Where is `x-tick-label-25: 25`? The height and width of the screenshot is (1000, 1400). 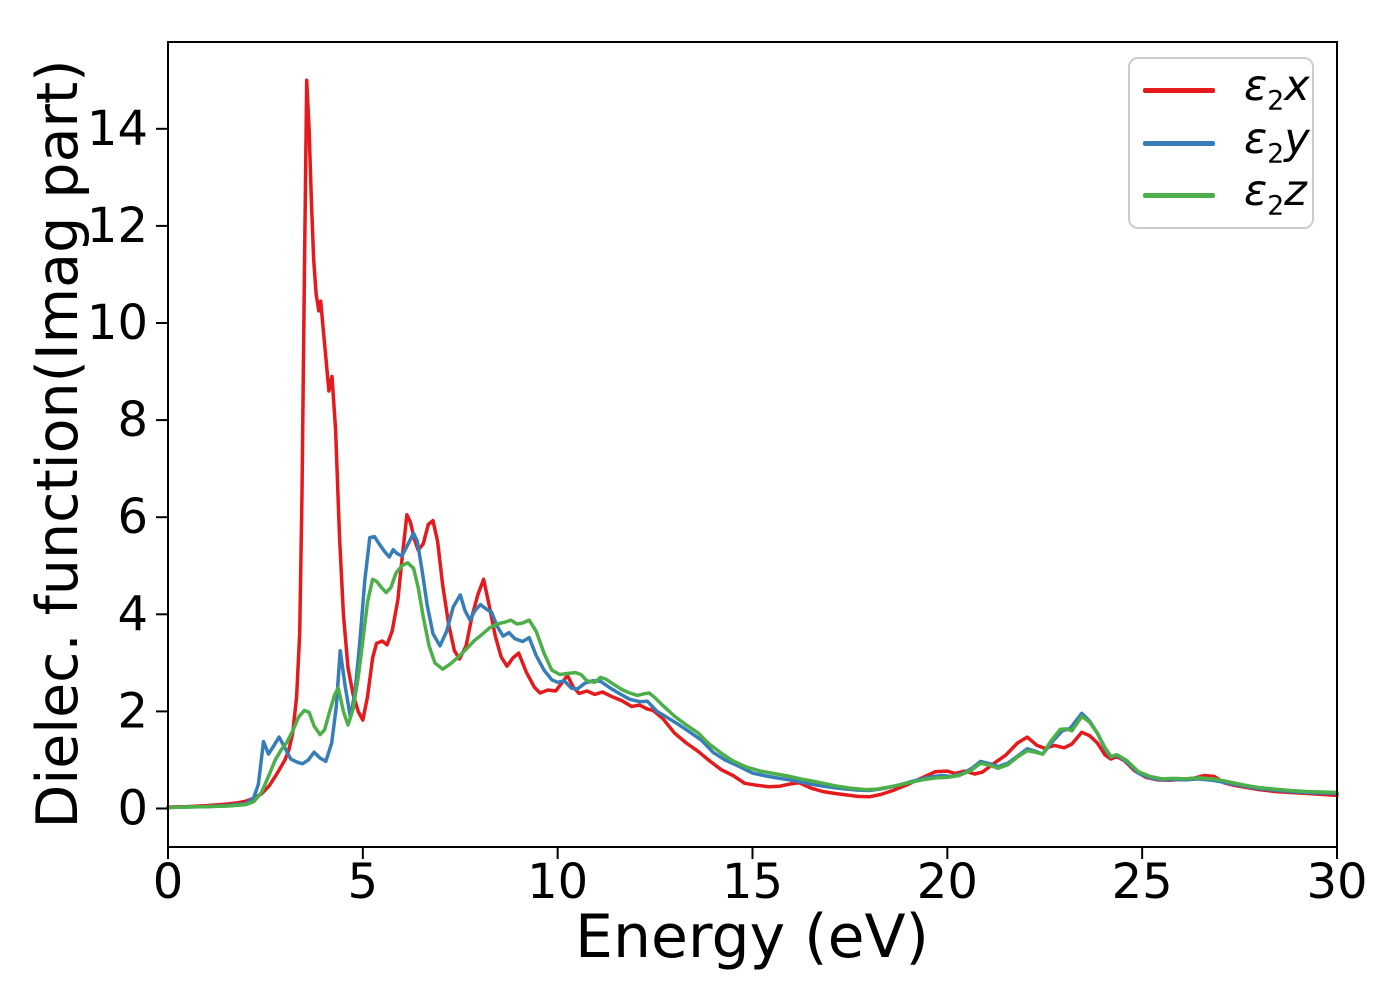 x-tick-label-25: 25 is located at coordinates (1142, 882).